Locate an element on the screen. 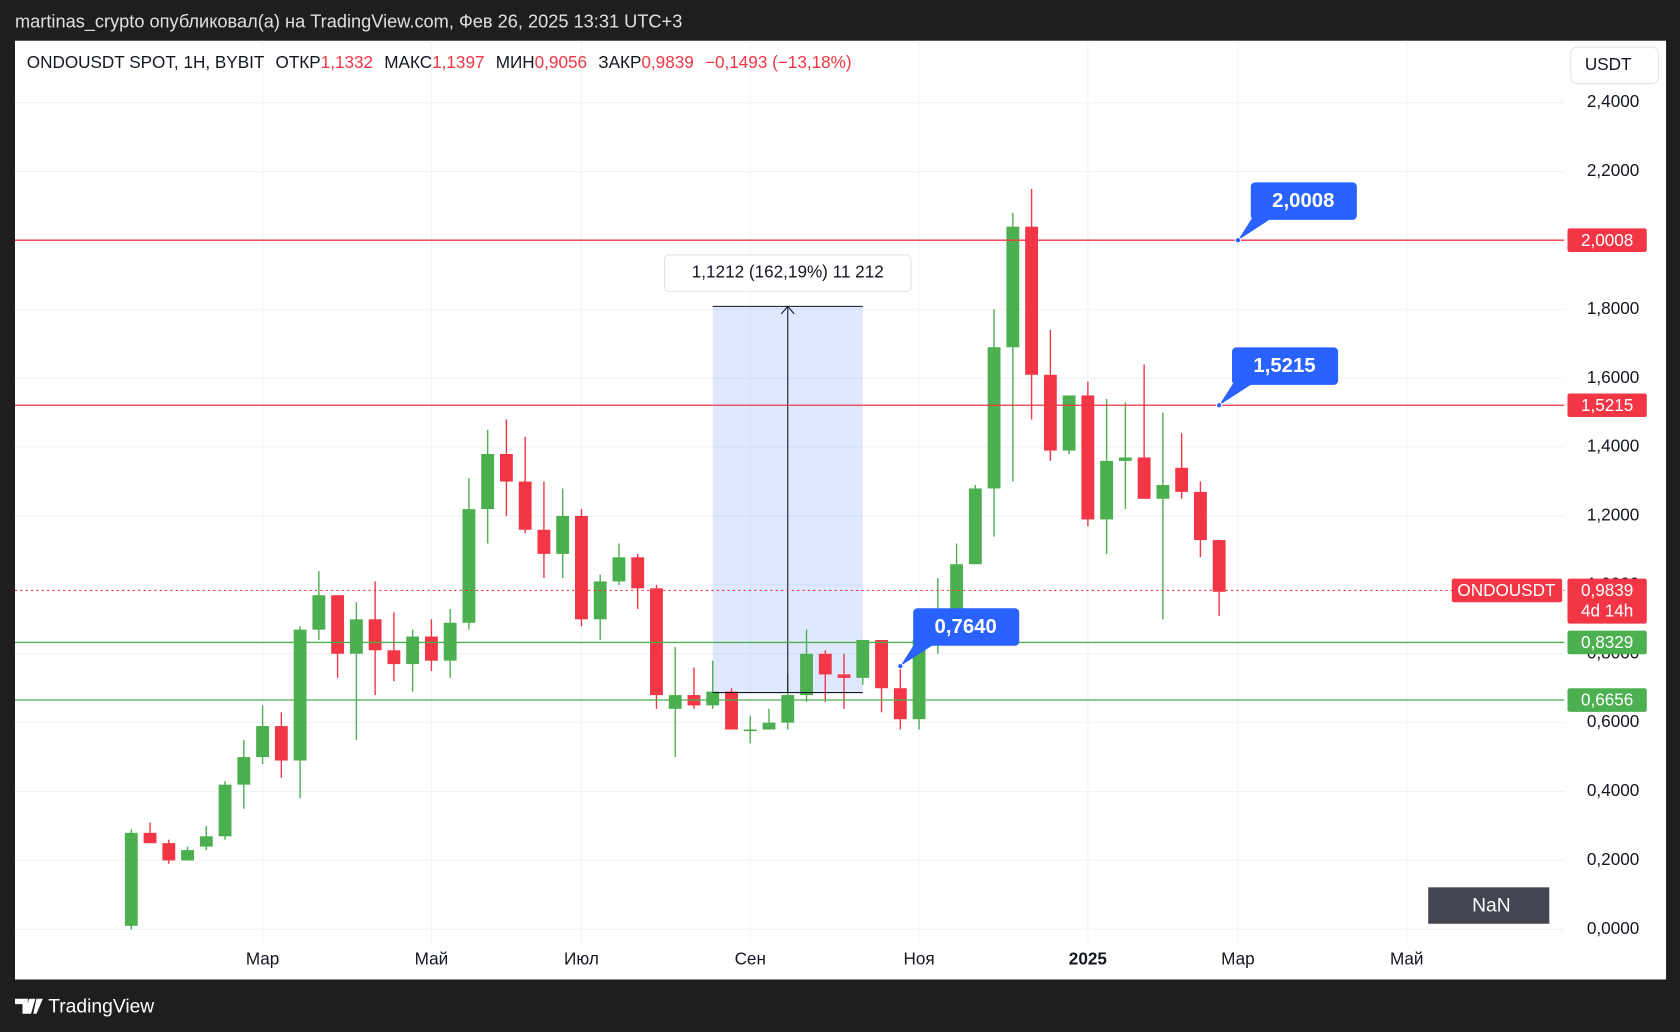 This screenshot has height=1032, width=1680. x-tick-label: Сен is located at coordinates (750, 959).